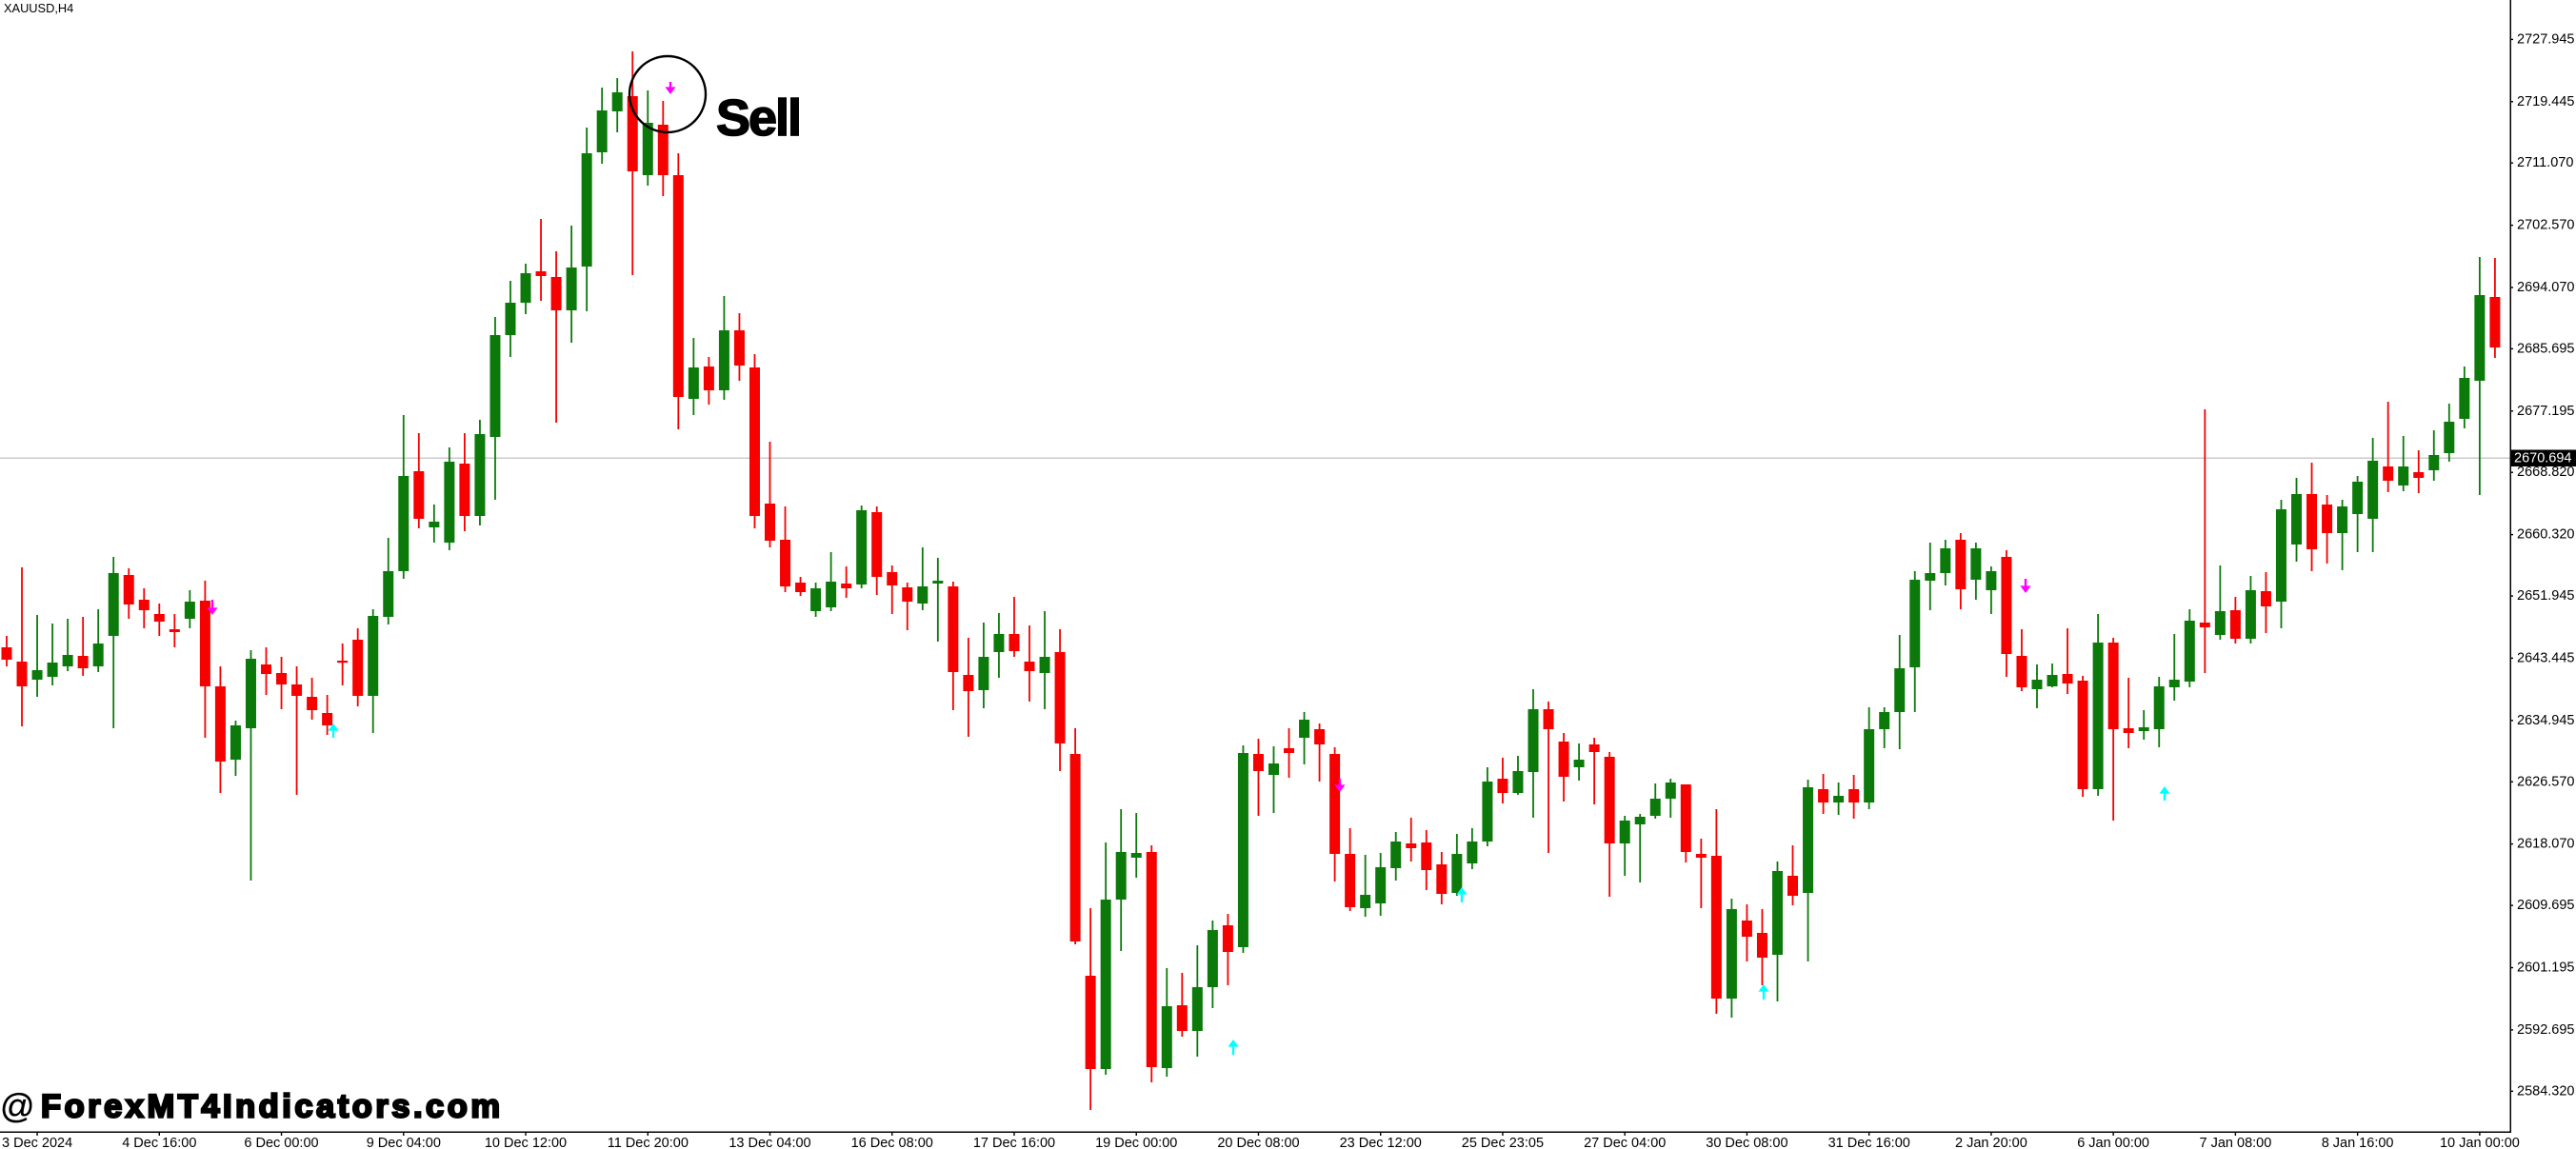 The width and height of the screenshot is (2576, 1149). What do you see at coordinates (38, 8) in the screenshot?
I see `svg-text: XAUUSD,H4` at bounding box center [38, 8].